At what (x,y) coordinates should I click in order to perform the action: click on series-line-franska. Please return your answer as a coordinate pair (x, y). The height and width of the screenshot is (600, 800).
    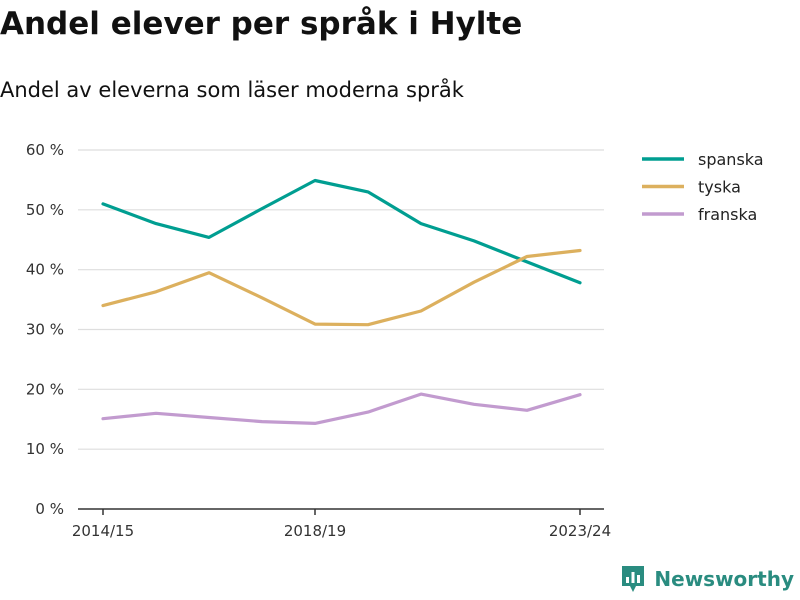
    Looking at the image, I should click on (341, 408).